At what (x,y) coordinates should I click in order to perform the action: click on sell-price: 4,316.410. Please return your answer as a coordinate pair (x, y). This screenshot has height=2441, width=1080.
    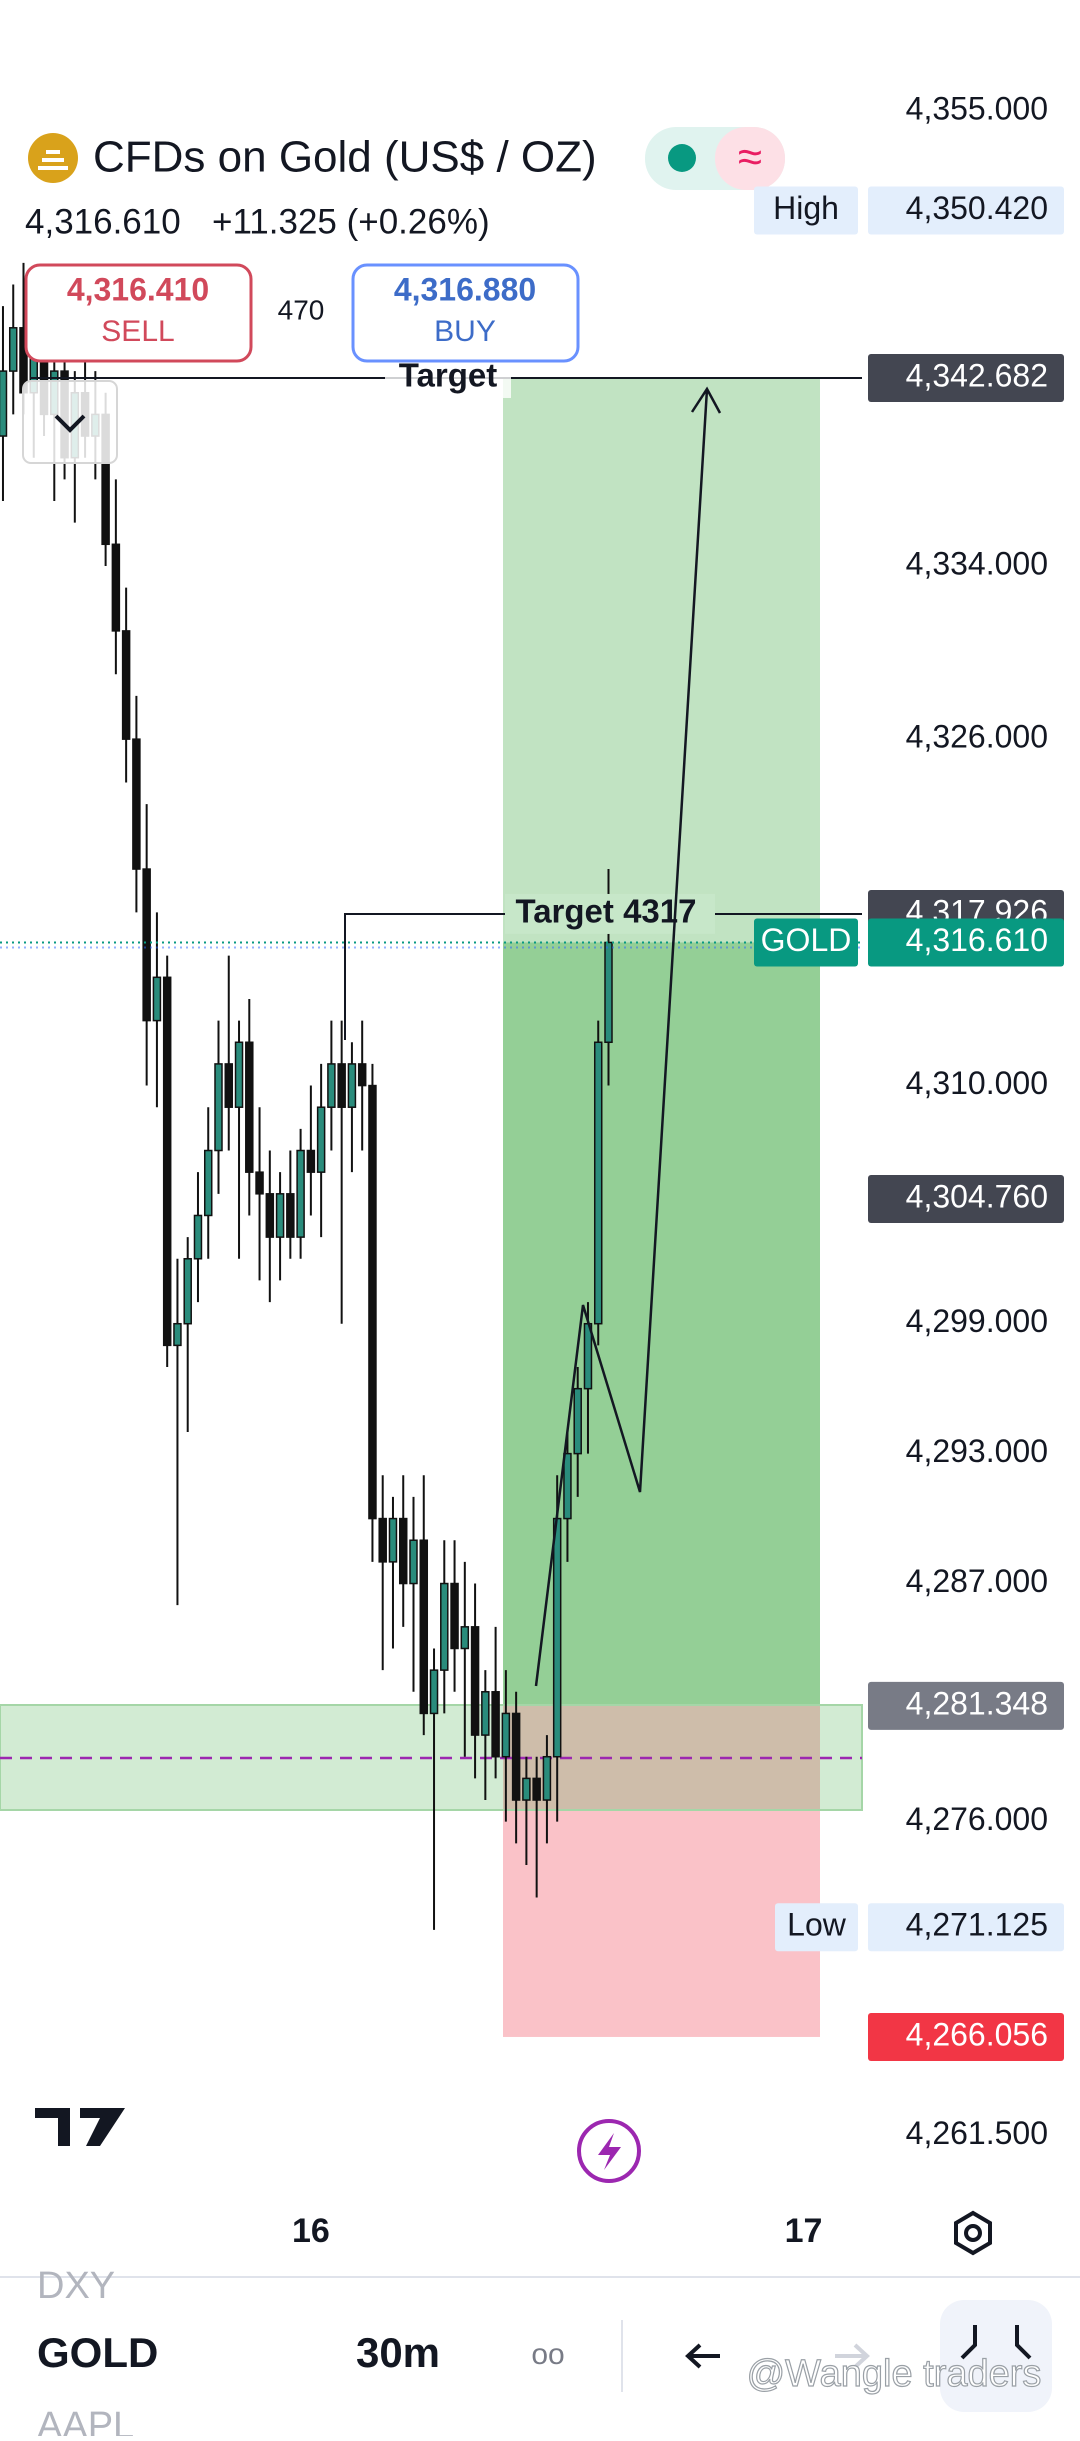
    Looking at the image, I should click on (138, 289).